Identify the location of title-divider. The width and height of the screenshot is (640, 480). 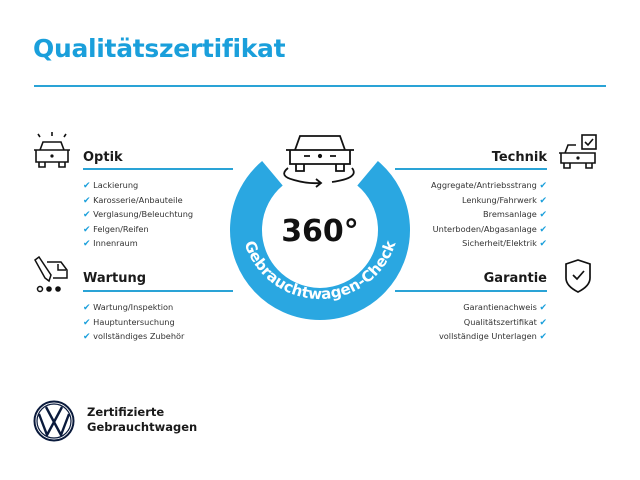
(320, 86).